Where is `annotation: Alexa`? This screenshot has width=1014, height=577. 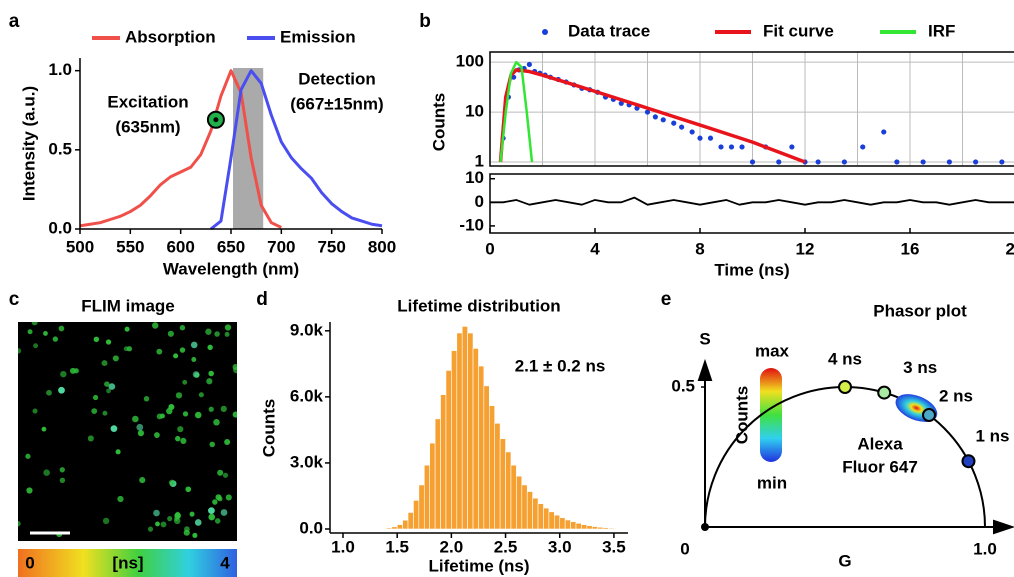
annotation: Alexa is located at coordinates (880, 443).